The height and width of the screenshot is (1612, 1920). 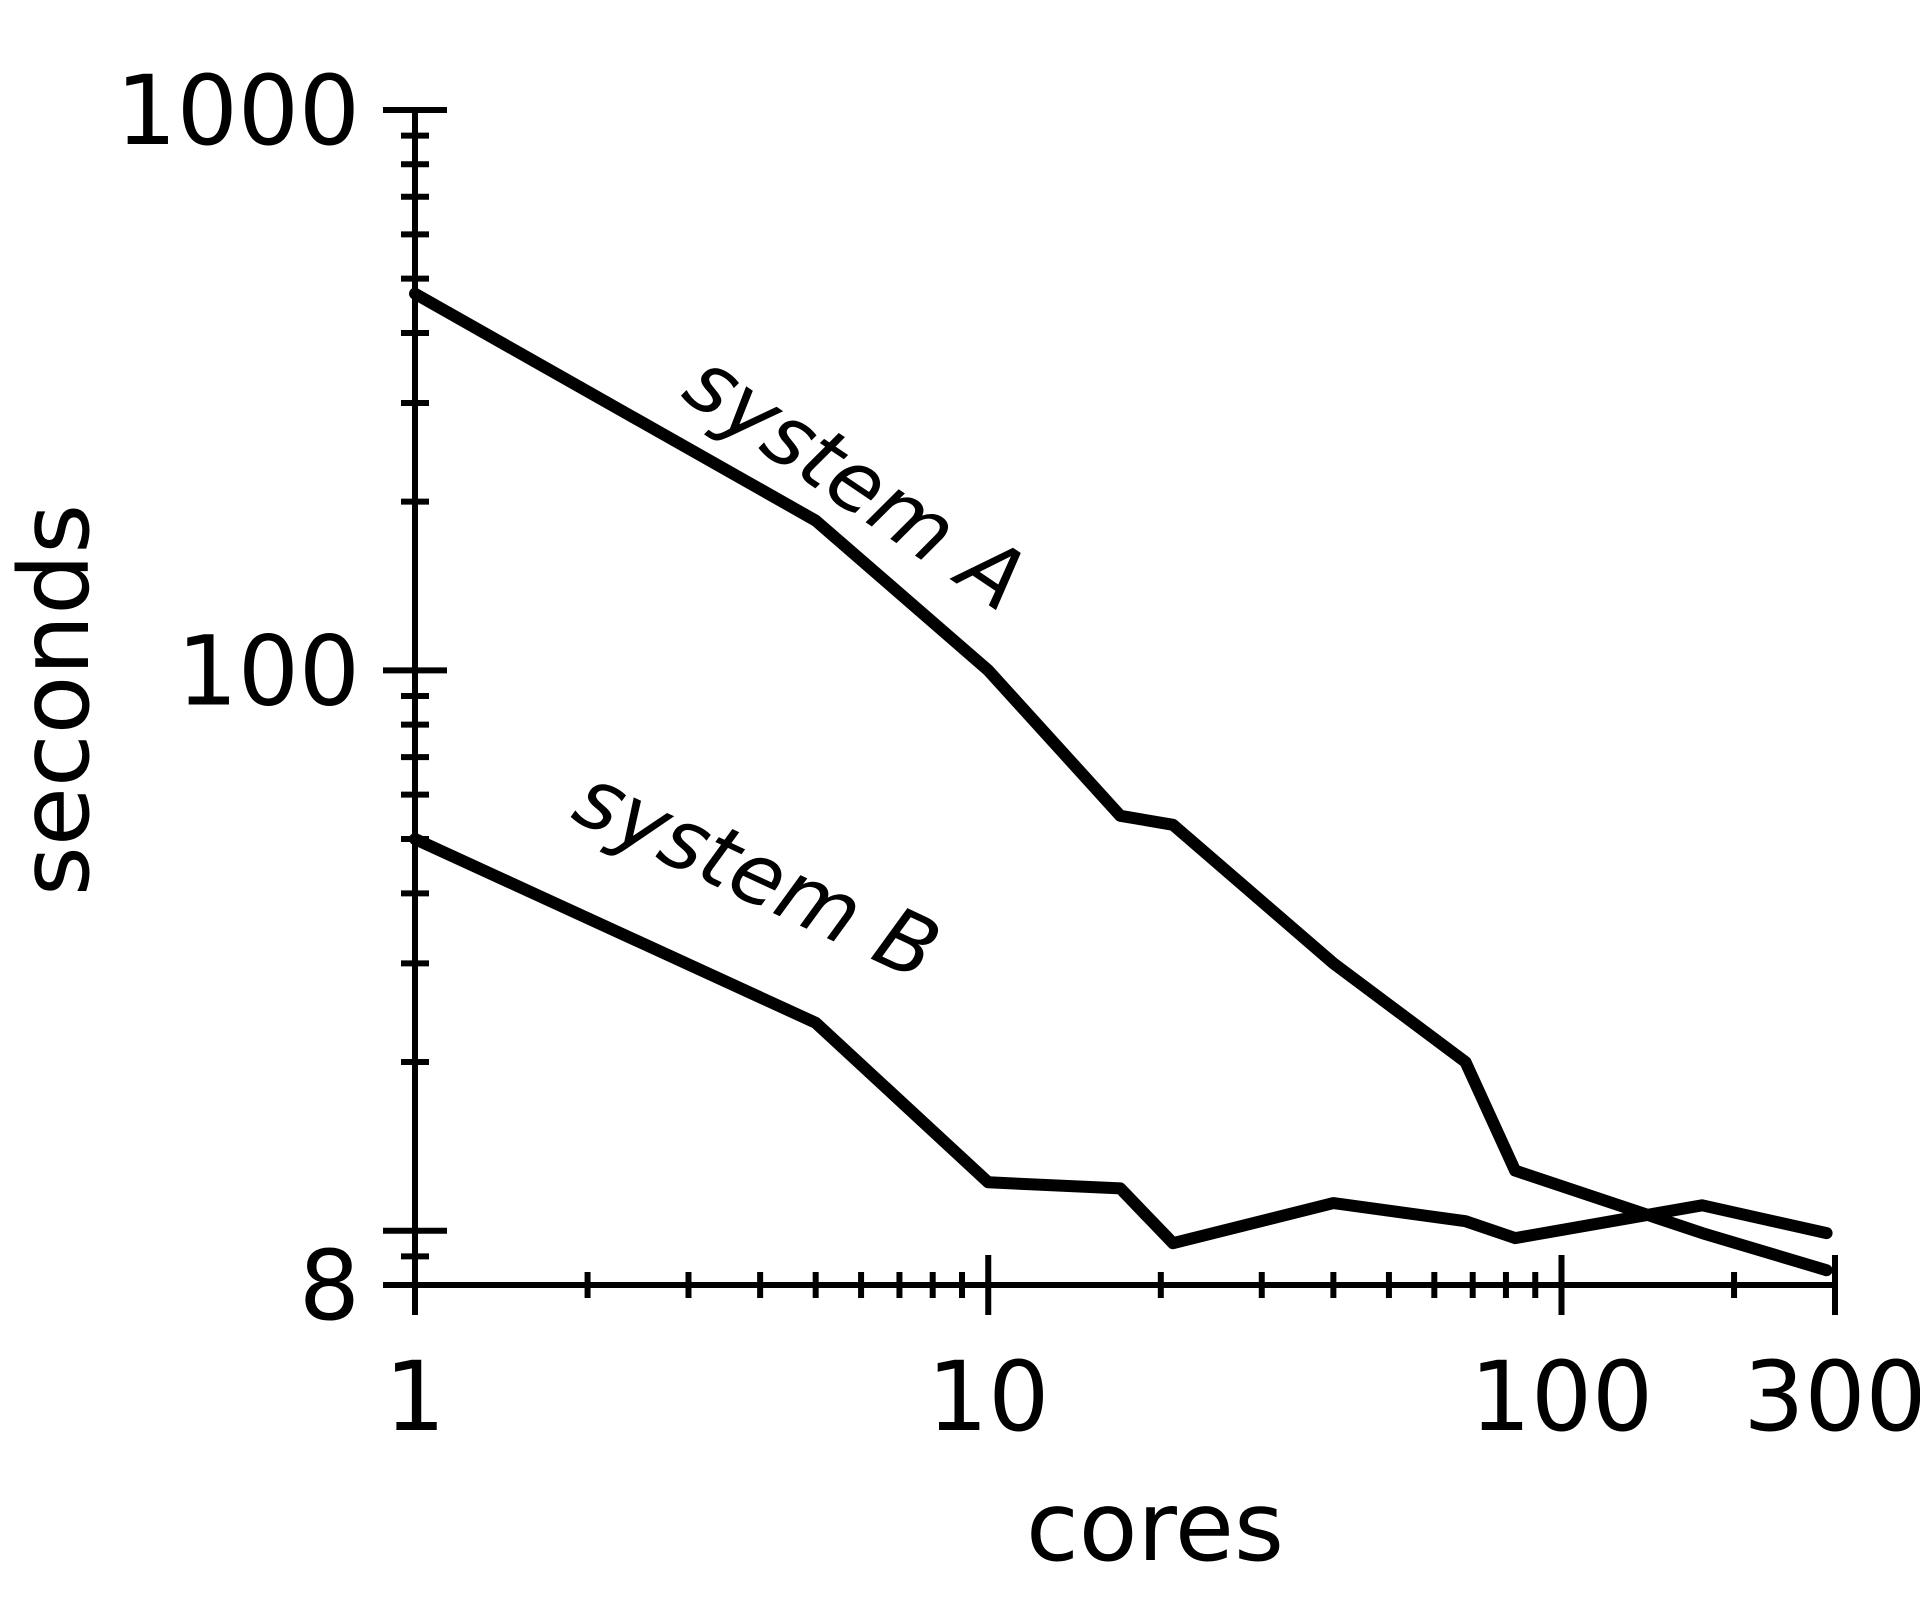 I want to click on x-tick-label: 10, so click(x=988, y=1397).